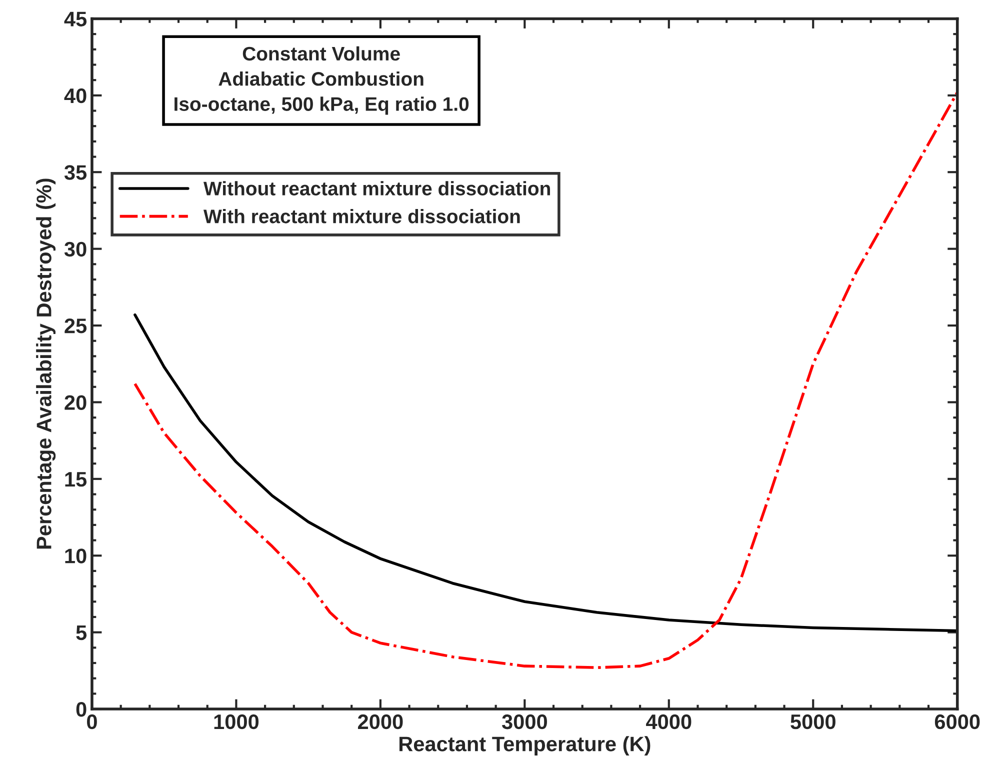  What do you see at coordinates (75, 326) in the screenshot?
I see `y-tick-label: 25` at bounding box center [75, 326].